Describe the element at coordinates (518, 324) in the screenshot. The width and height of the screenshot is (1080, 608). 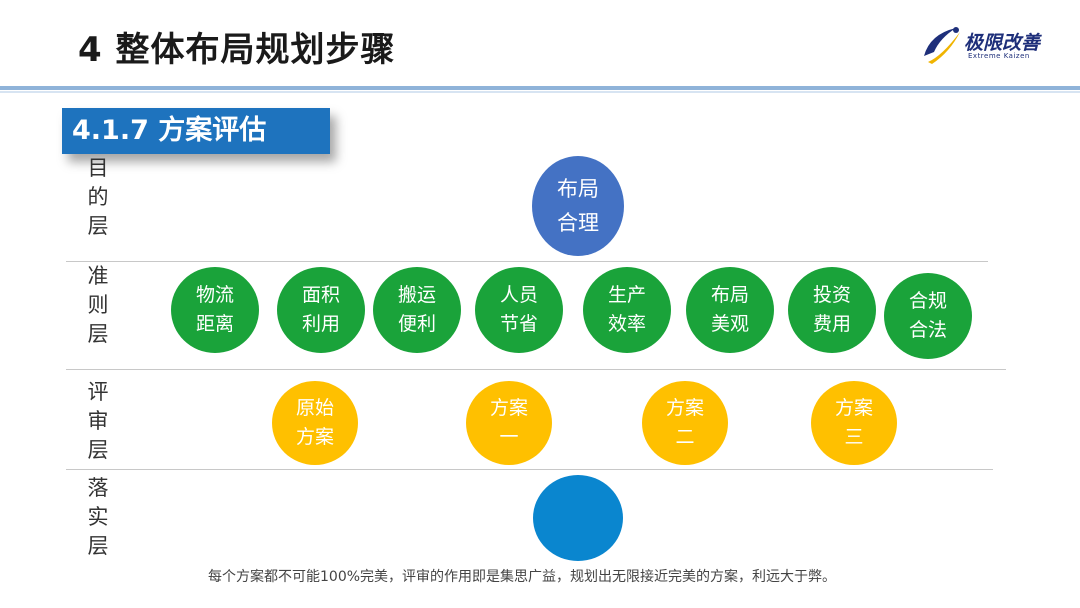
I see `node-text: 节省` at that location.